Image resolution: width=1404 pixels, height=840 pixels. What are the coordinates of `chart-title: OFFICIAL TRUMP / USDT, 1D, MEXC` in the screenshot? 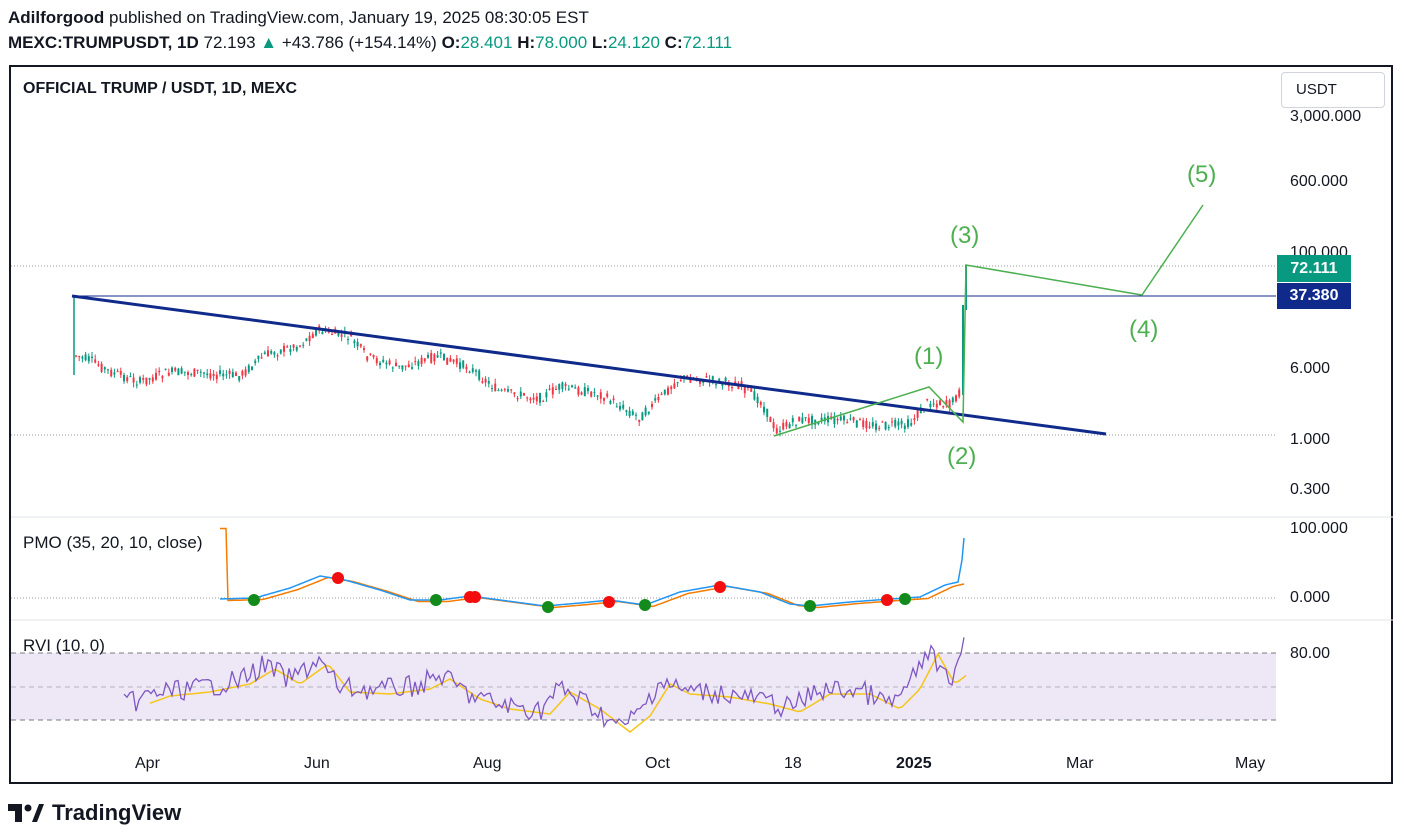 It's located at (160, 88).